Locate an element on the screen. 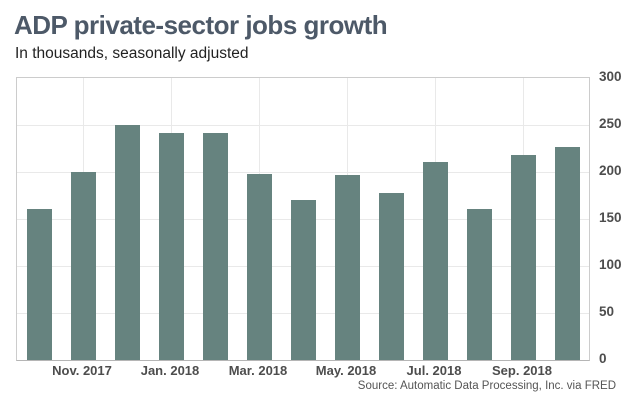  y-tick-label-100: 100 is located at coordinates (610, 264).